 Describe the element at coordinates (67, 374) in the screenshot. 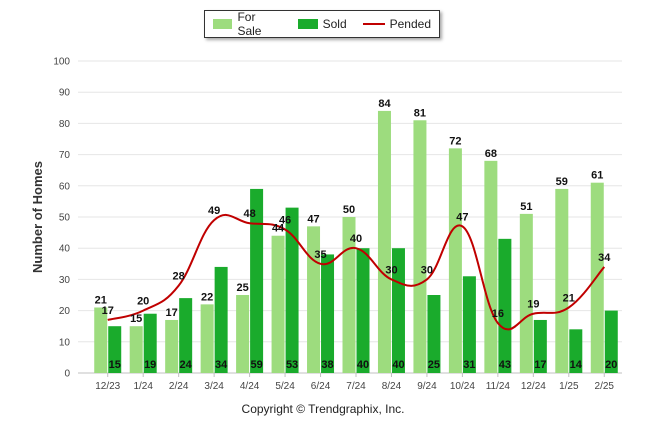

I see `y-tick-label: 0` at that location.